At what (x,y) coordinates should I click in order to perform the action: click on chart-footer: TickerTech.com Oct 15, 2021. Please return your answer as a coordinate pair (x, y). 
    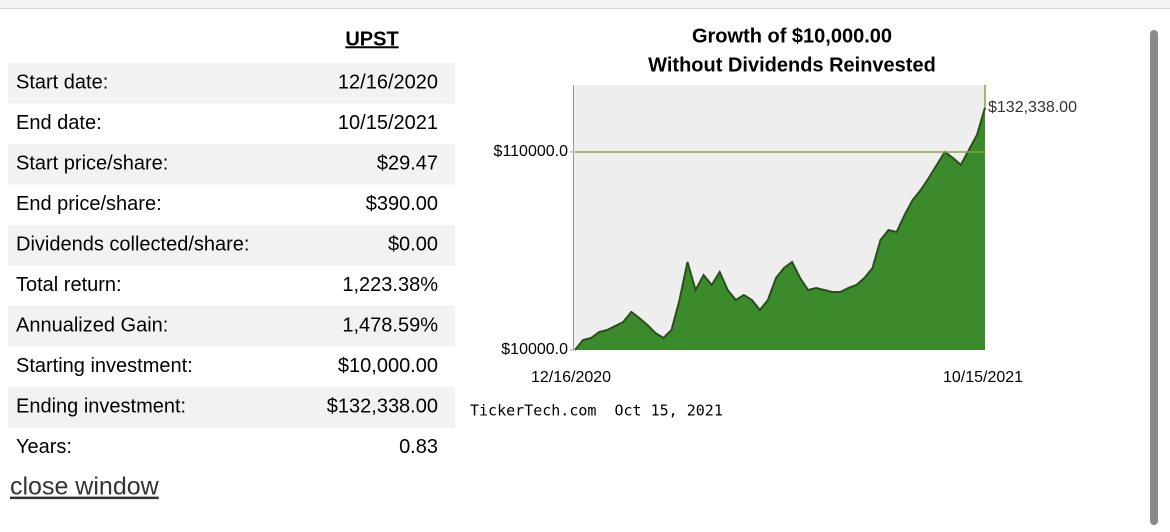
    Looking at the image, I should click on (596, 411).